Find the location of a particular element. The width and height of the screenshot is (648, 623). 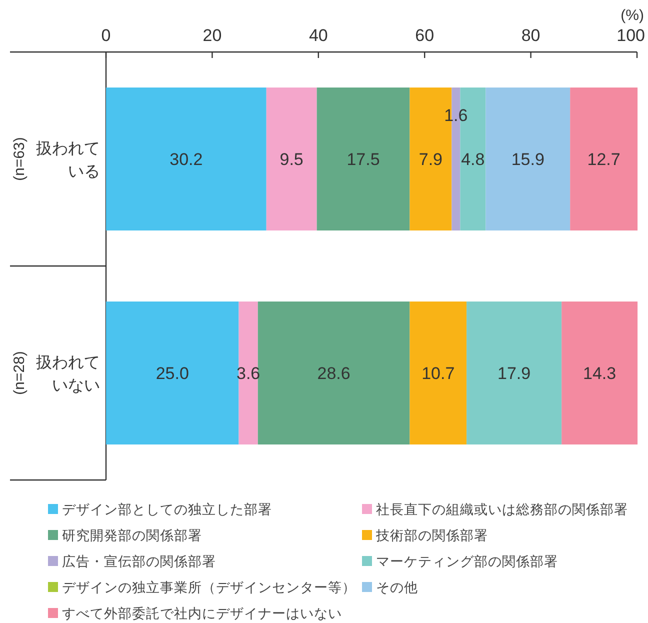

x-tick-label: 100 is located at coordinates (630, 35).